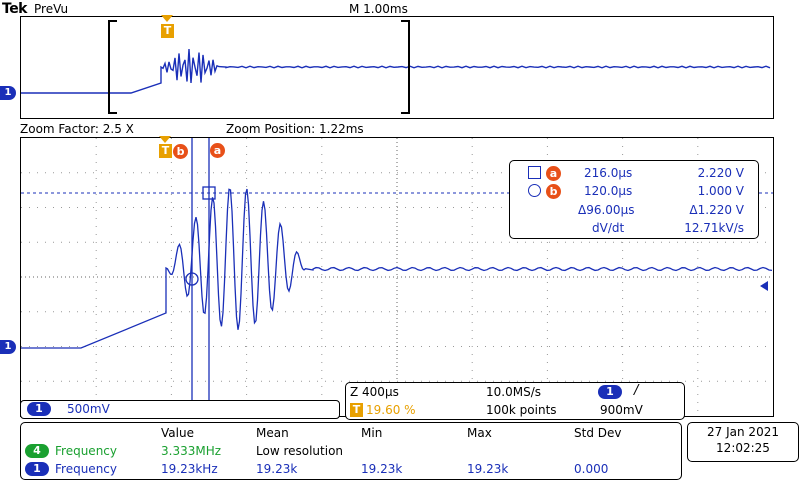 This screenshot has width=800, height=480. Describe the element at coordinates (217, 150) in the screenshot. I see `cursor-a-marker: a` at that location.